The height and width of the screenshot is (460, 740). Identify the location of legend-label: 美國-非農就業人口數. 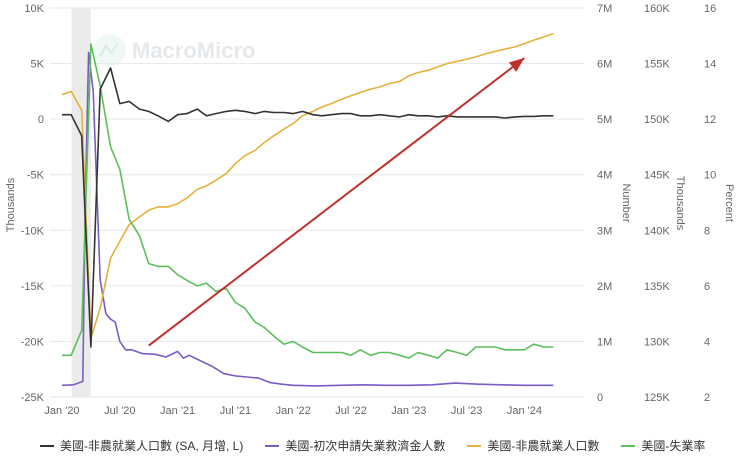
(543, 446).